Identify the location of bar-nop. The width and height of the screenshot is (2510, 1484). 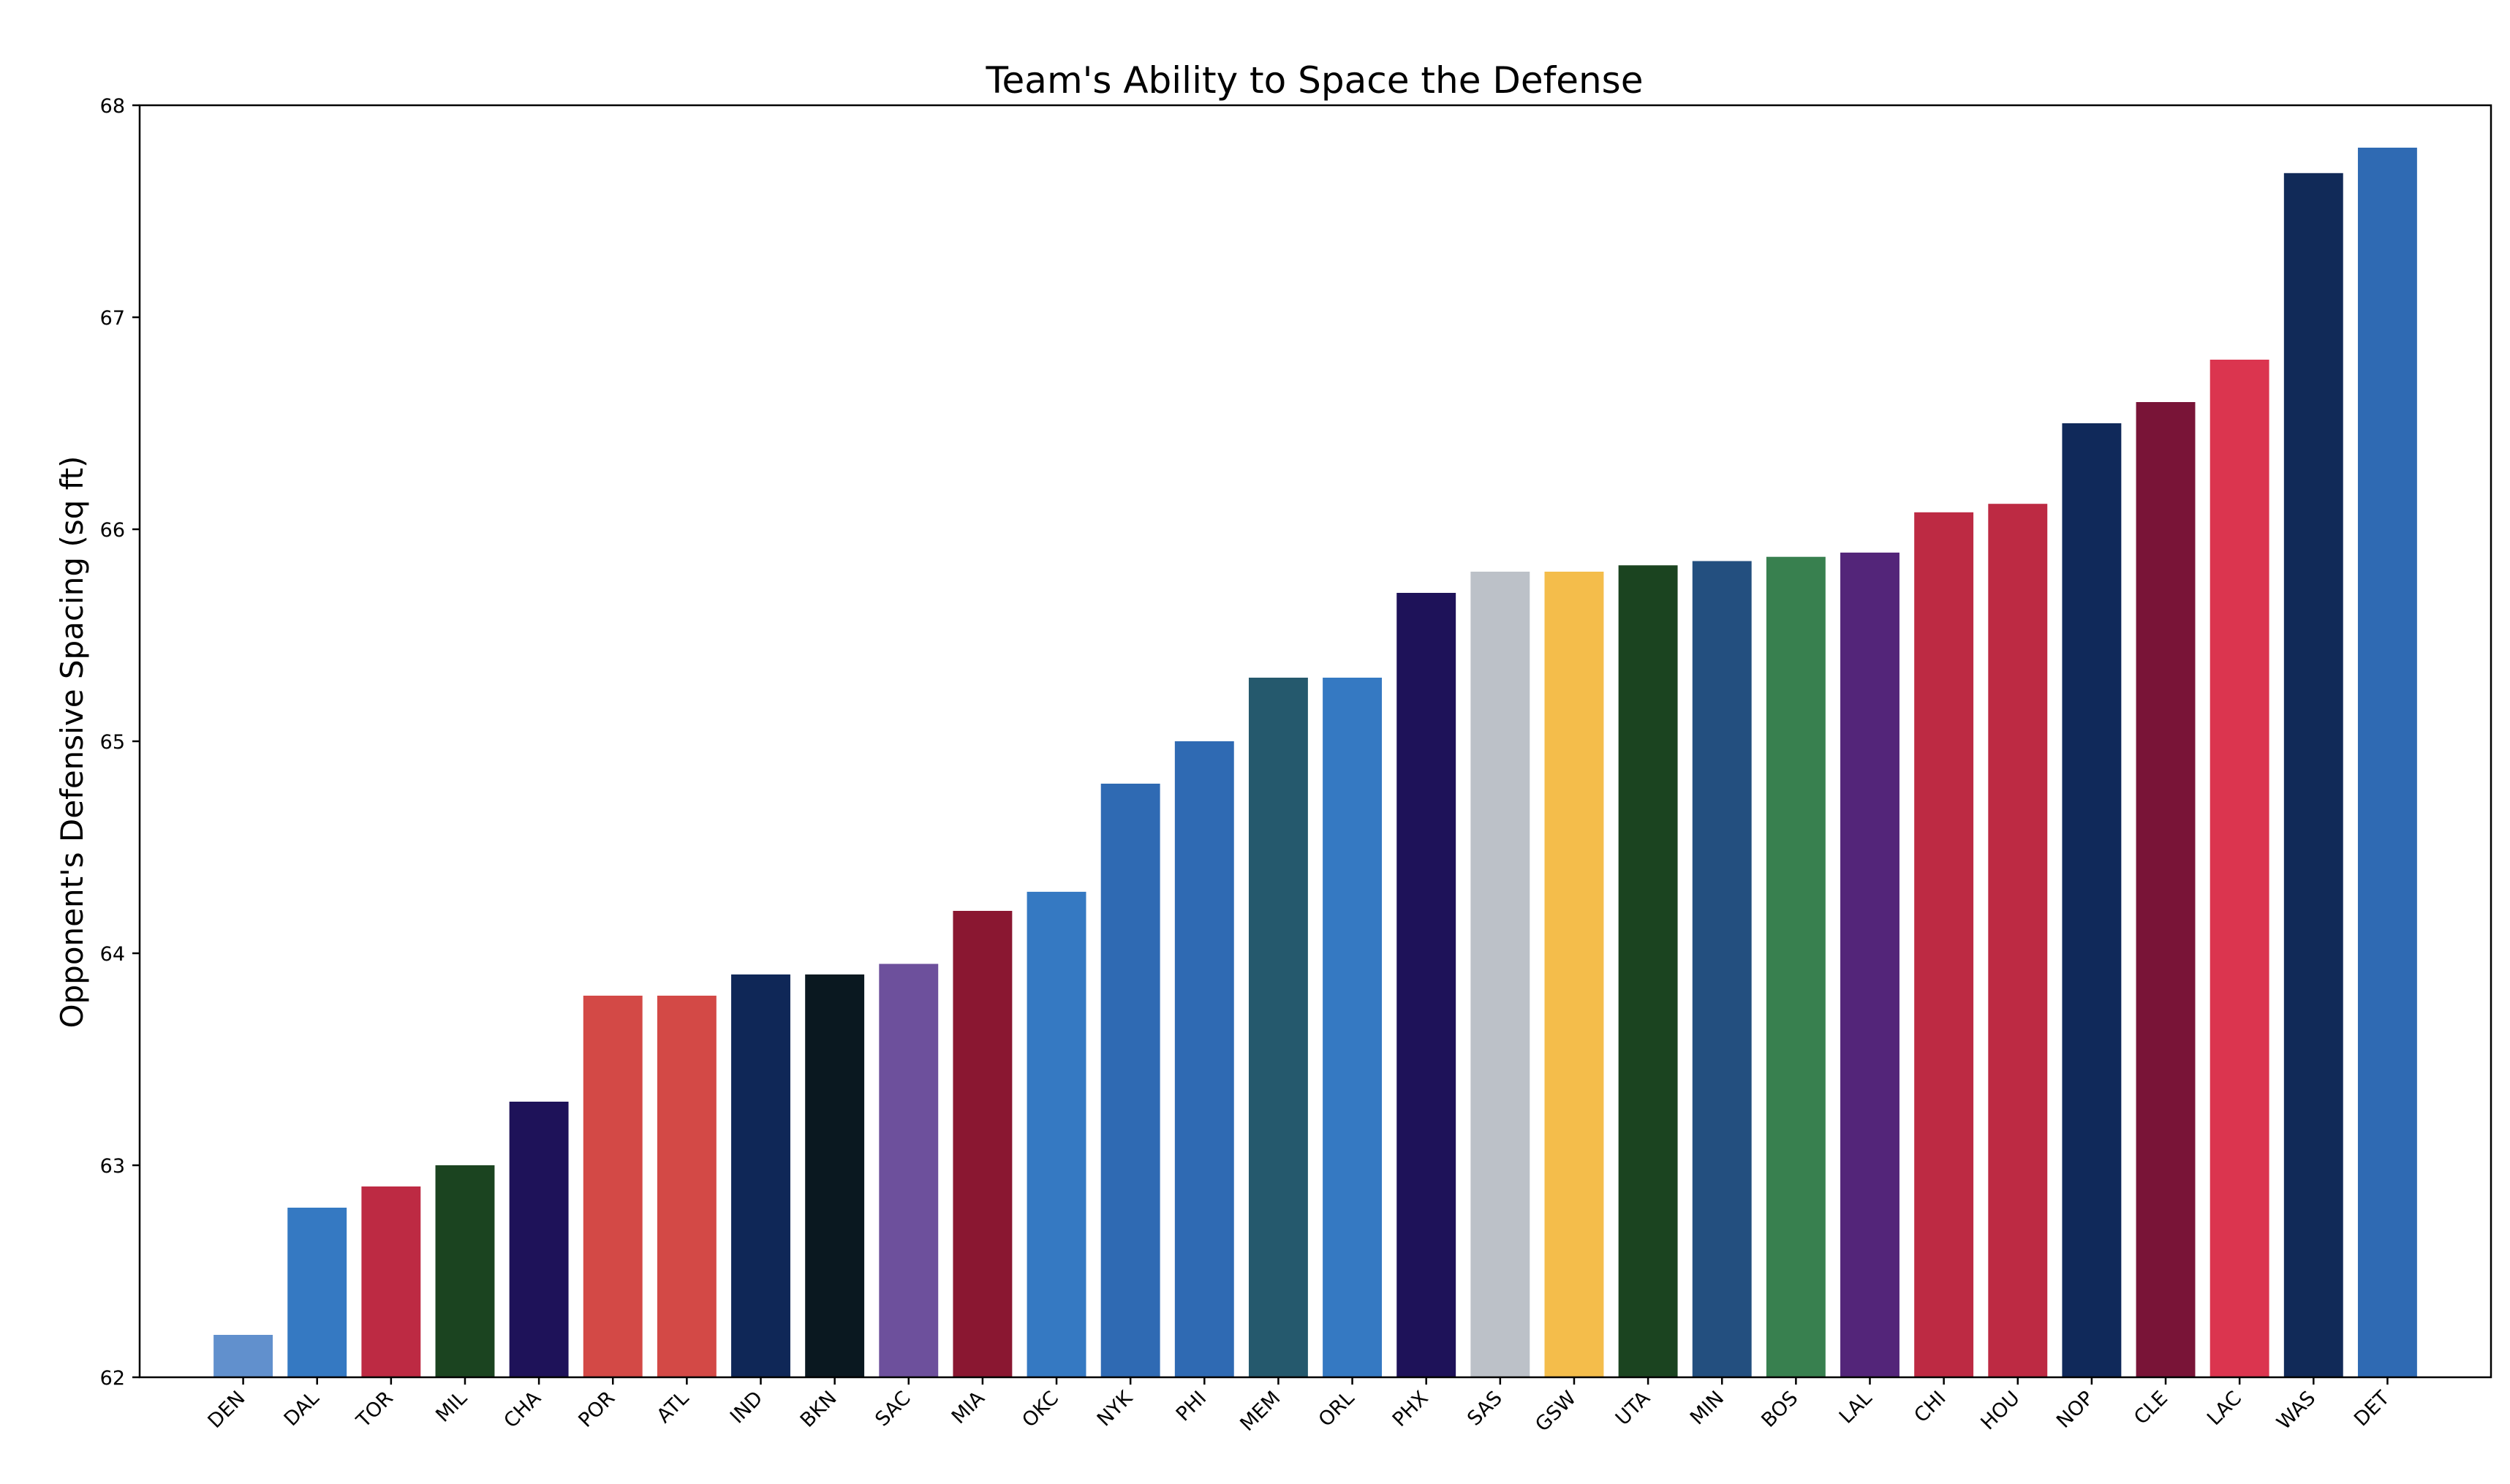
(2092, 900).